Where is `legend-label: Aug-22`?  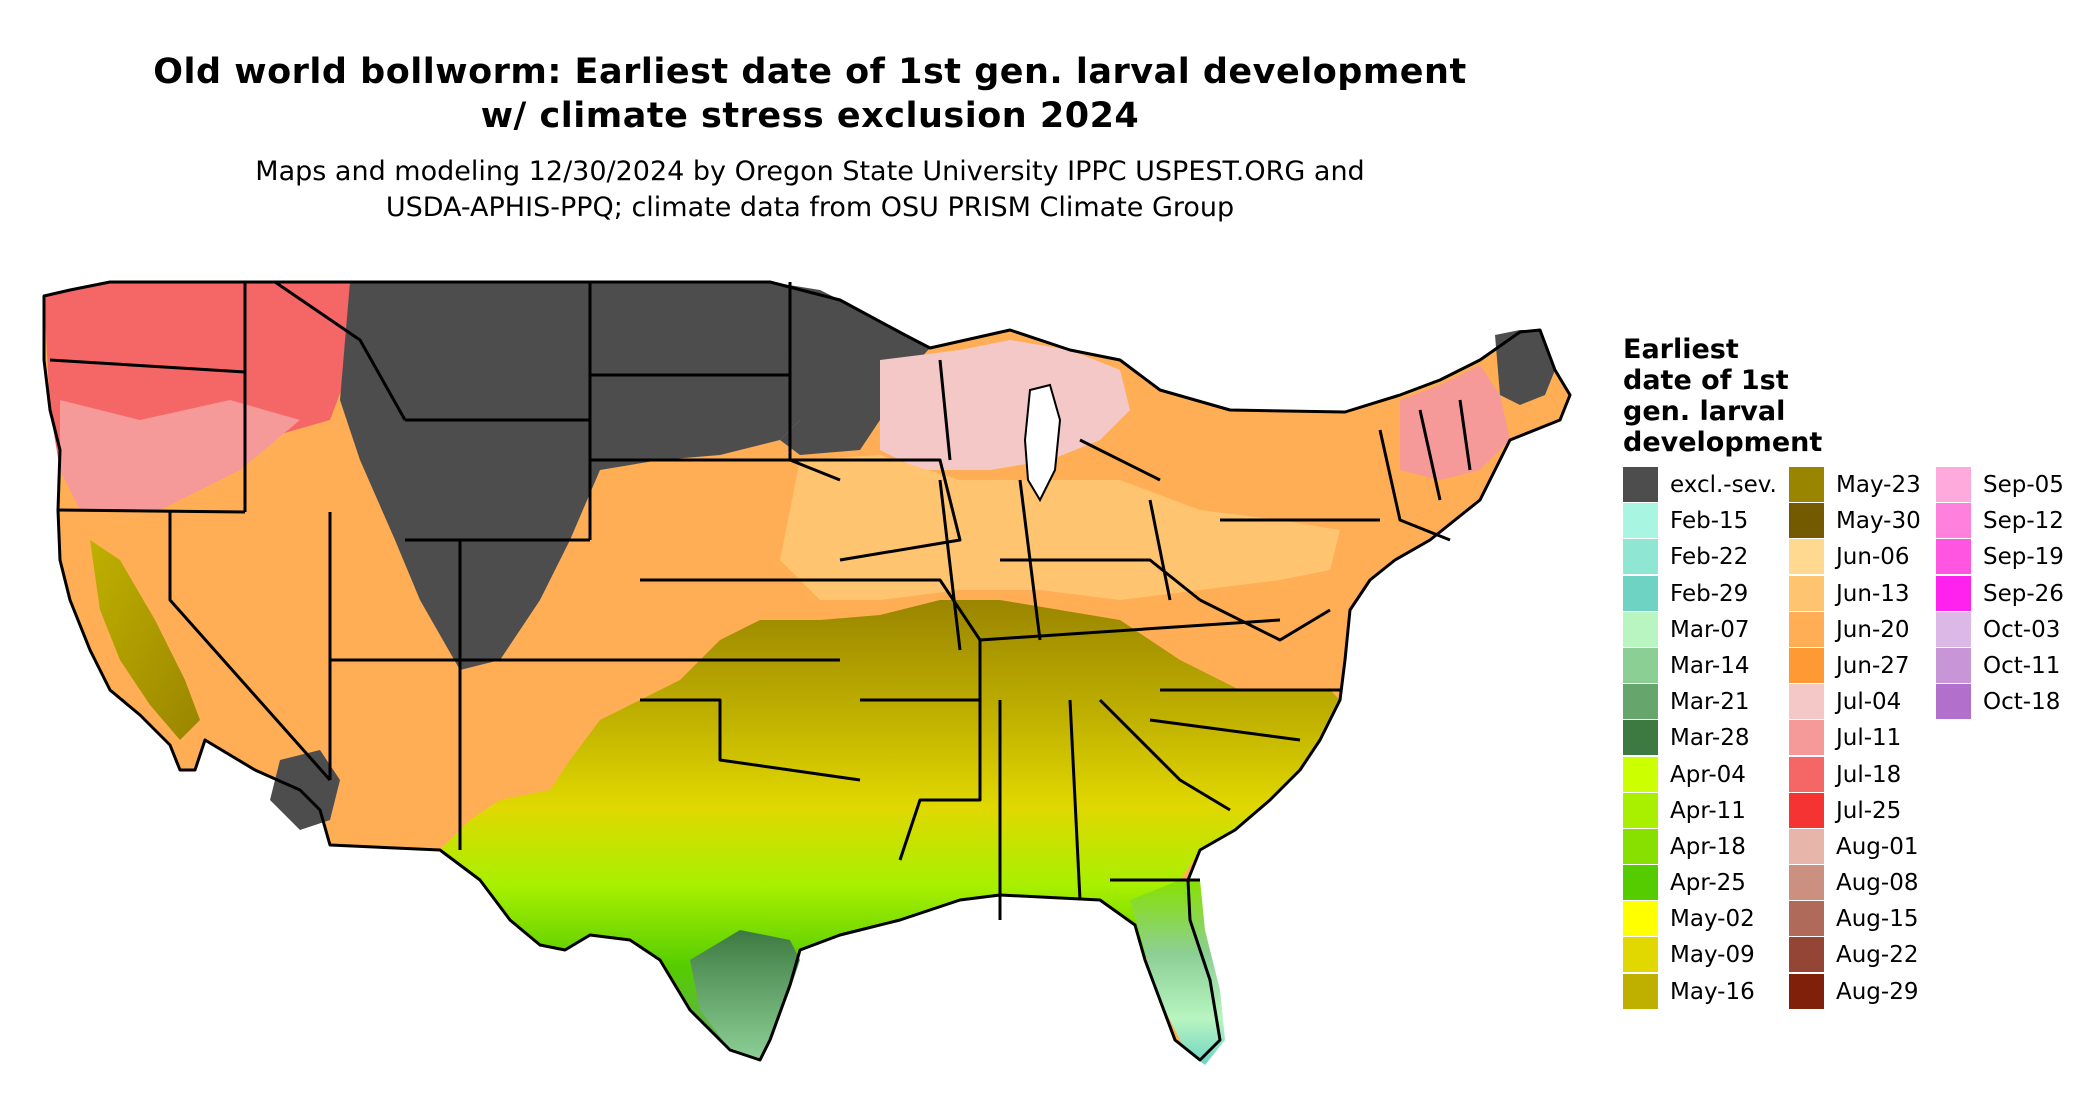 legend-label: Aug-22 is located at coordinates (1877, 955).